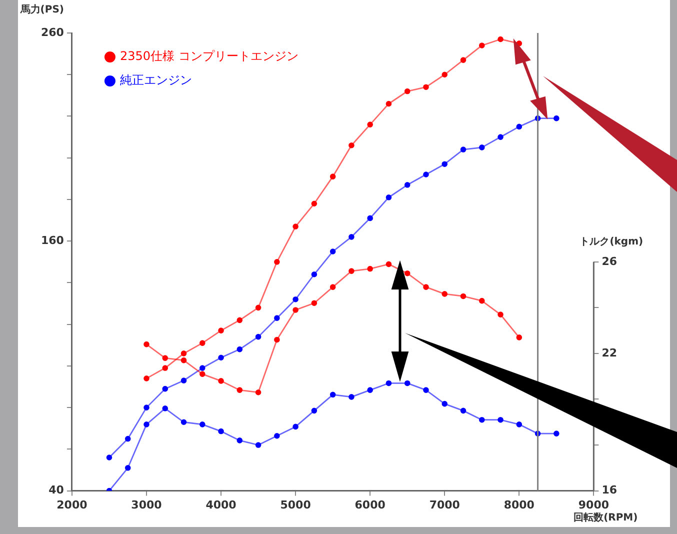  I want to click on y-tick-label: 260, so click(52, 32).